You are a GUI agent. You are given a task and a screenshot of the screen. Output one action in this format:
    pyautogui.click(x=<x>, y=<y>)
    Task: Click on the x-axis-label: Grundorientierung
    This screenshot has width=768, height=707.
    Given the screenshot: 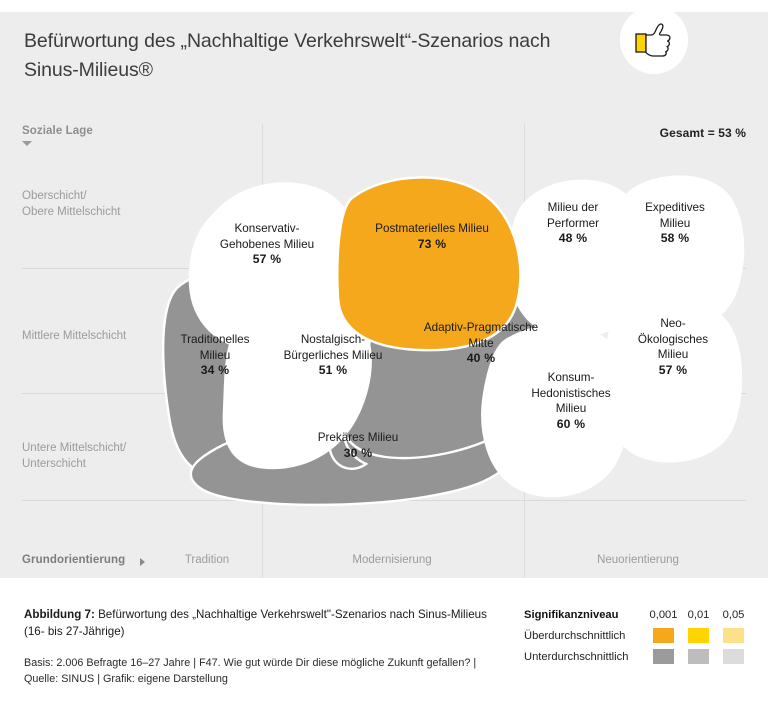 What is the action you would take?
    pyautogui.click(x=74, y=560)
    